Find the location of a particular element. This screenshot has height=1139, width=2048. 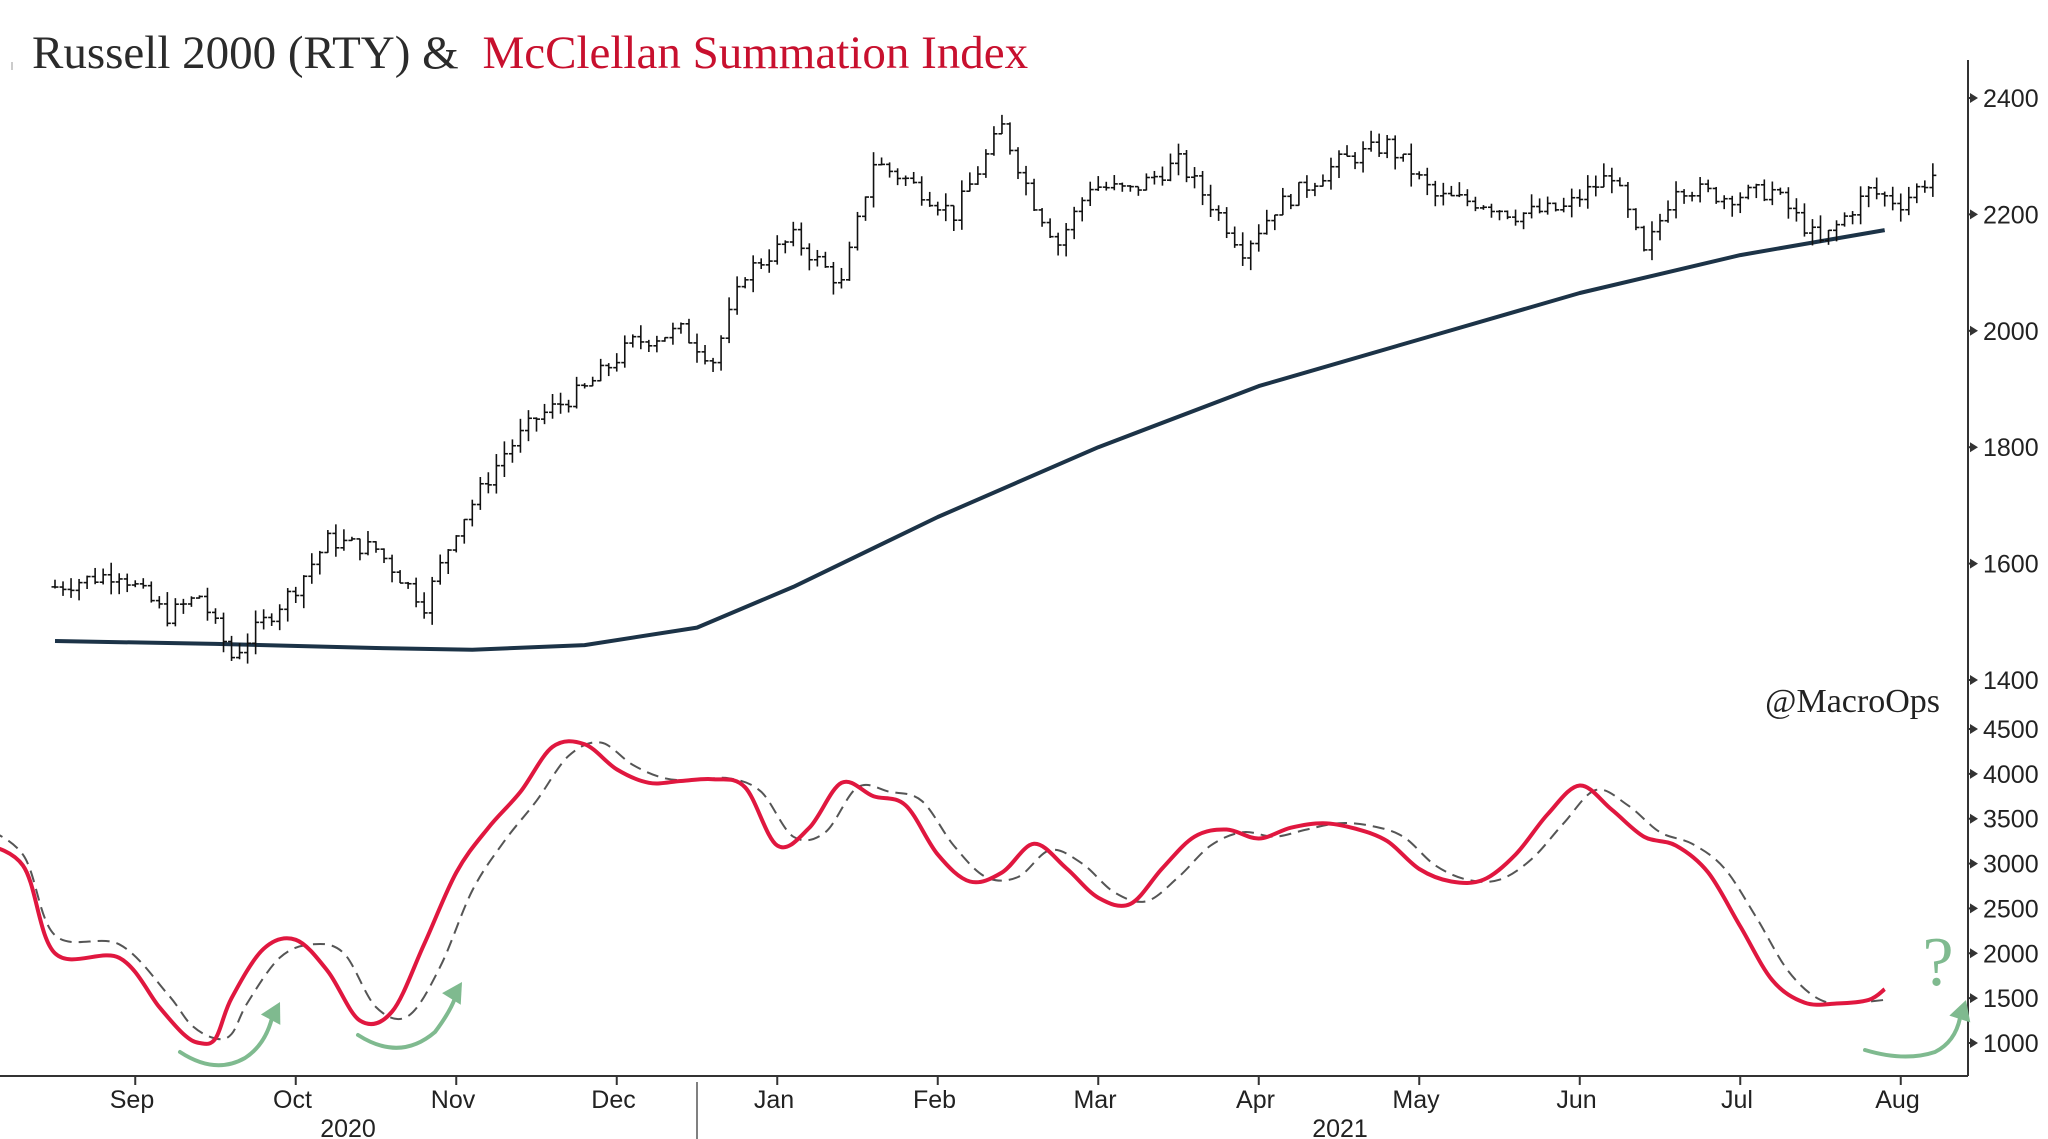

summation-axis-tick-label: 2000 is located at coordinates (2011, 954).